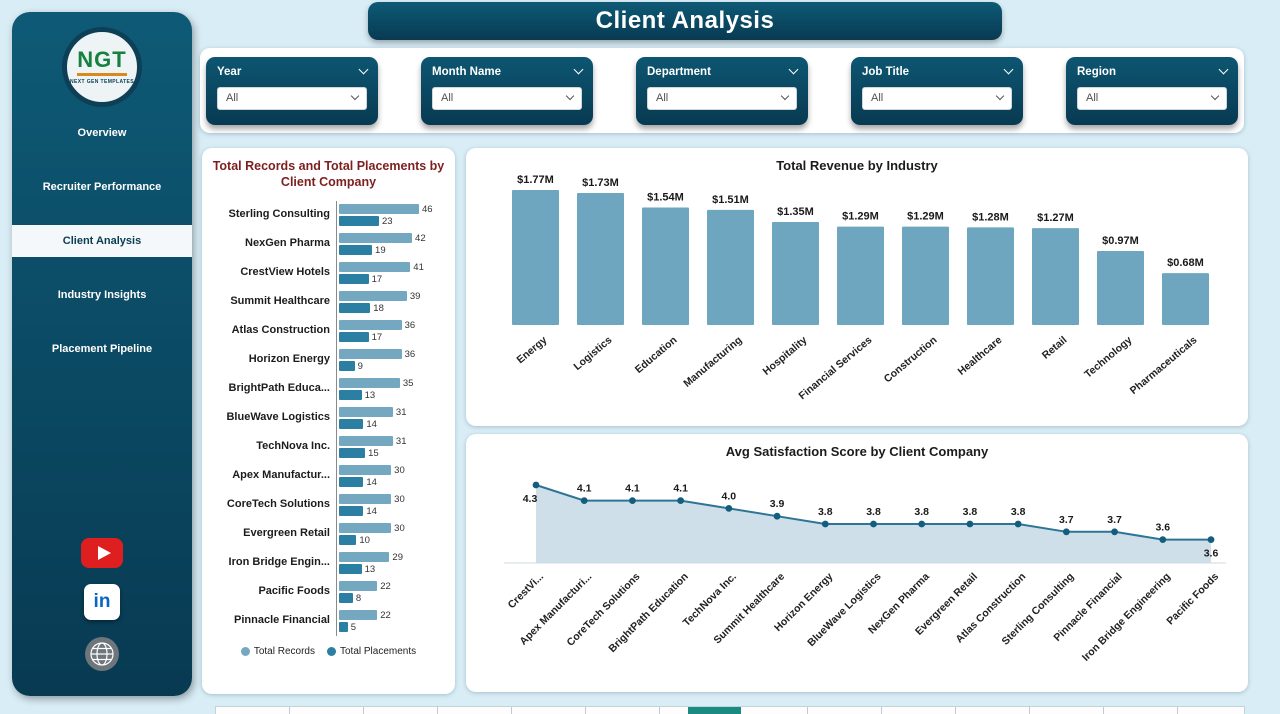 This screenshot has width=1280, height=714. I want to click on globe-icon, so click(102, 654).